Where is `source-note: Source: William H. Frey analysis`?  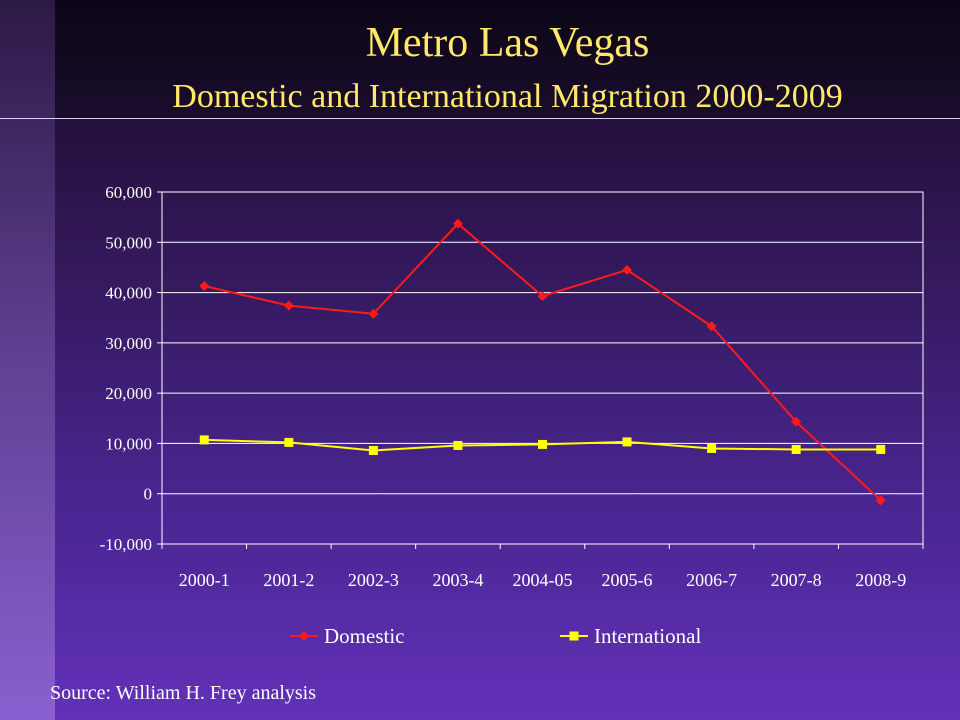 source-note: Source: William H. Frey analysis is located at coordinates (183, 693).